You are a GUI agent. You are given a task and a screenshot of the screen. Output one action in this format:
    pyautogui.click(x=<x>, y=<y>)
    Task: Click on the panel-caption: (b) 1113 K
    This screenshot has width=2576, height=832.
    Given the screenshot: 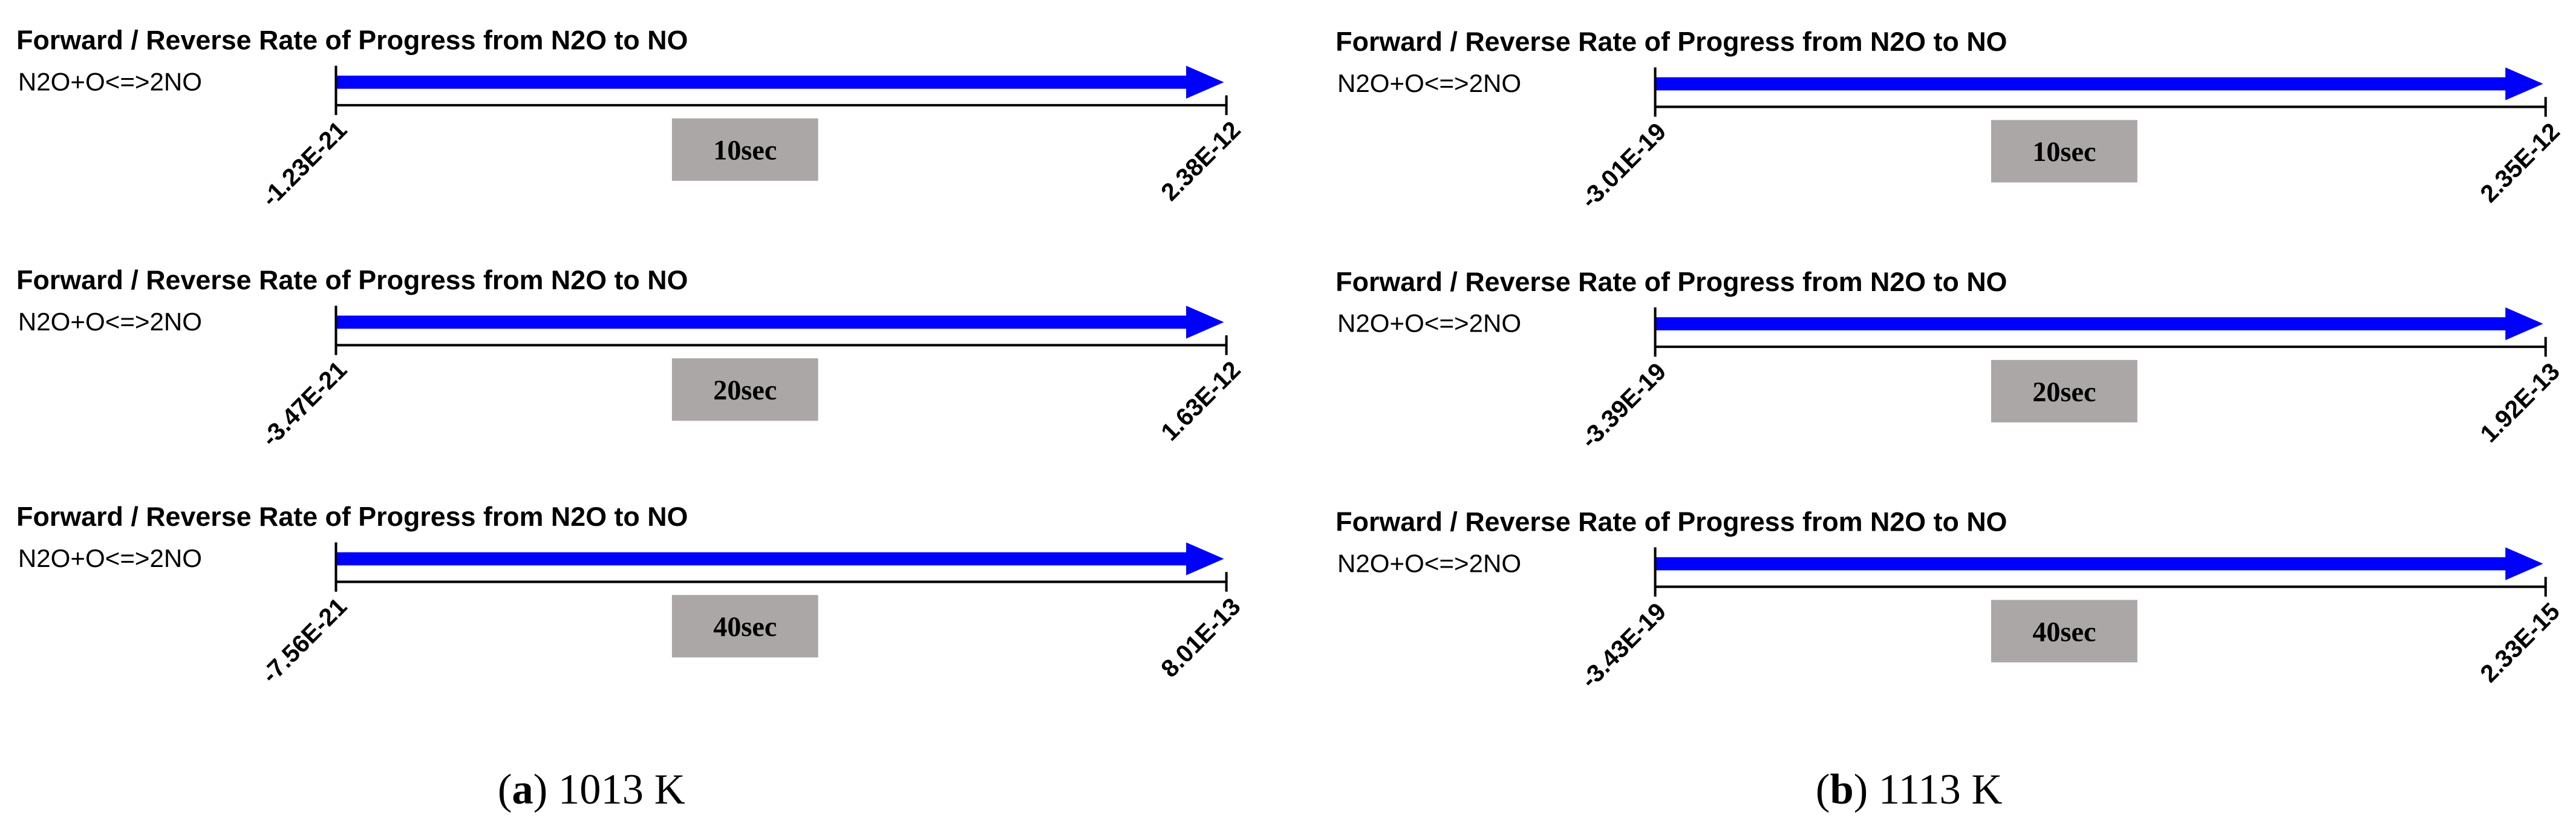 What is the action you would take?
    pyautogui.click(x=1909, y=790)
    